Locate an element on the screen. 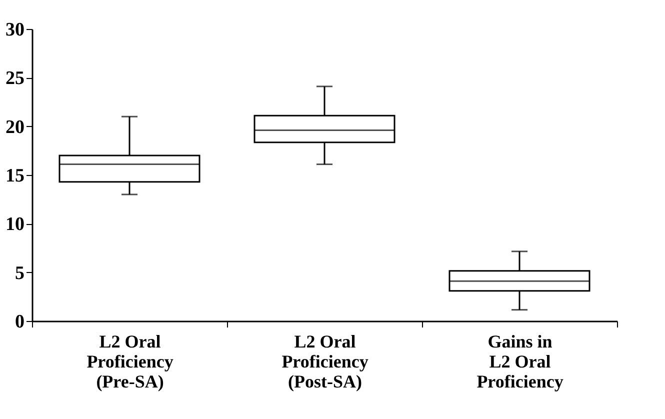 The image size is (665, 419). y-tick-label: 0 is located at coordinates (19, 322).